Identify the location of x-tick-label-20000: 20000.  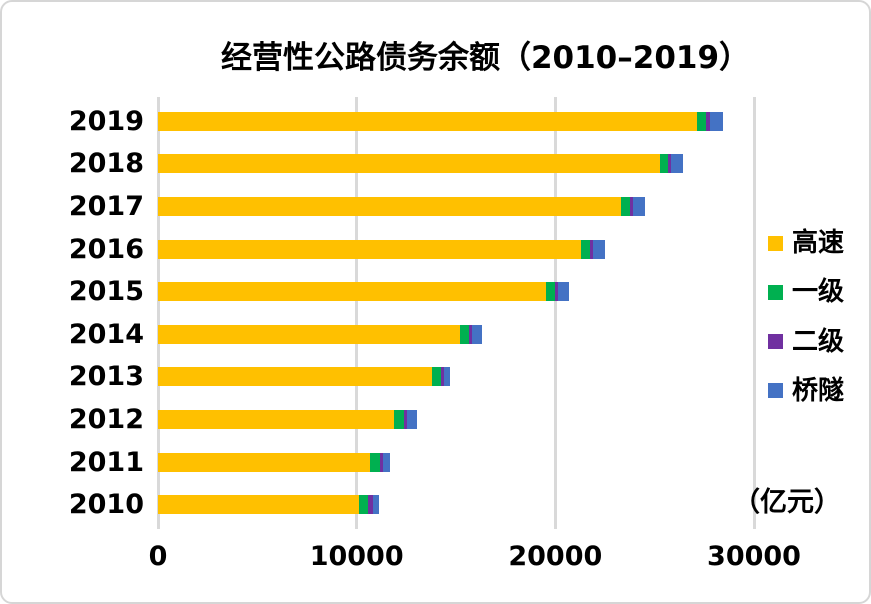
(555, 556).